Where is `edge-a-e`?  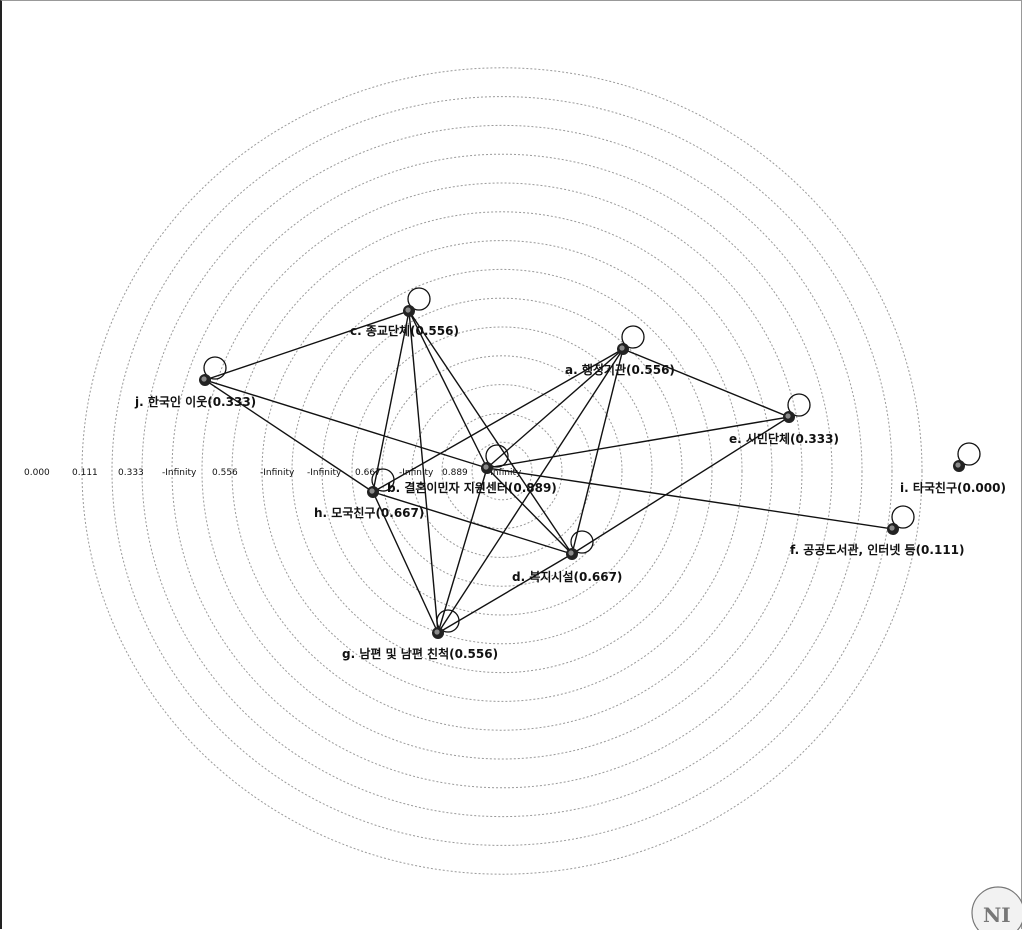
edge-a-e is located at coordinates (706, 383).